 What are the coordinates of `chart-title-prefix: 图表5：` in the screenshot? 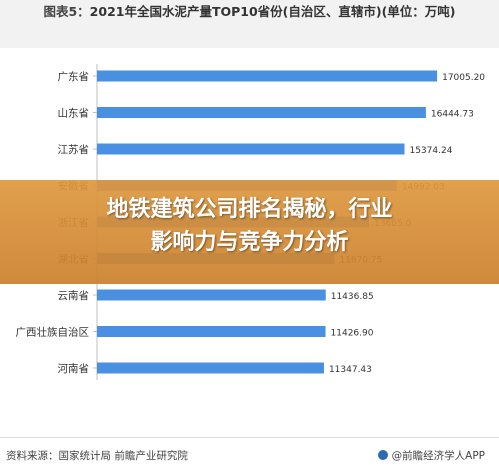 It's located at (66, 11).